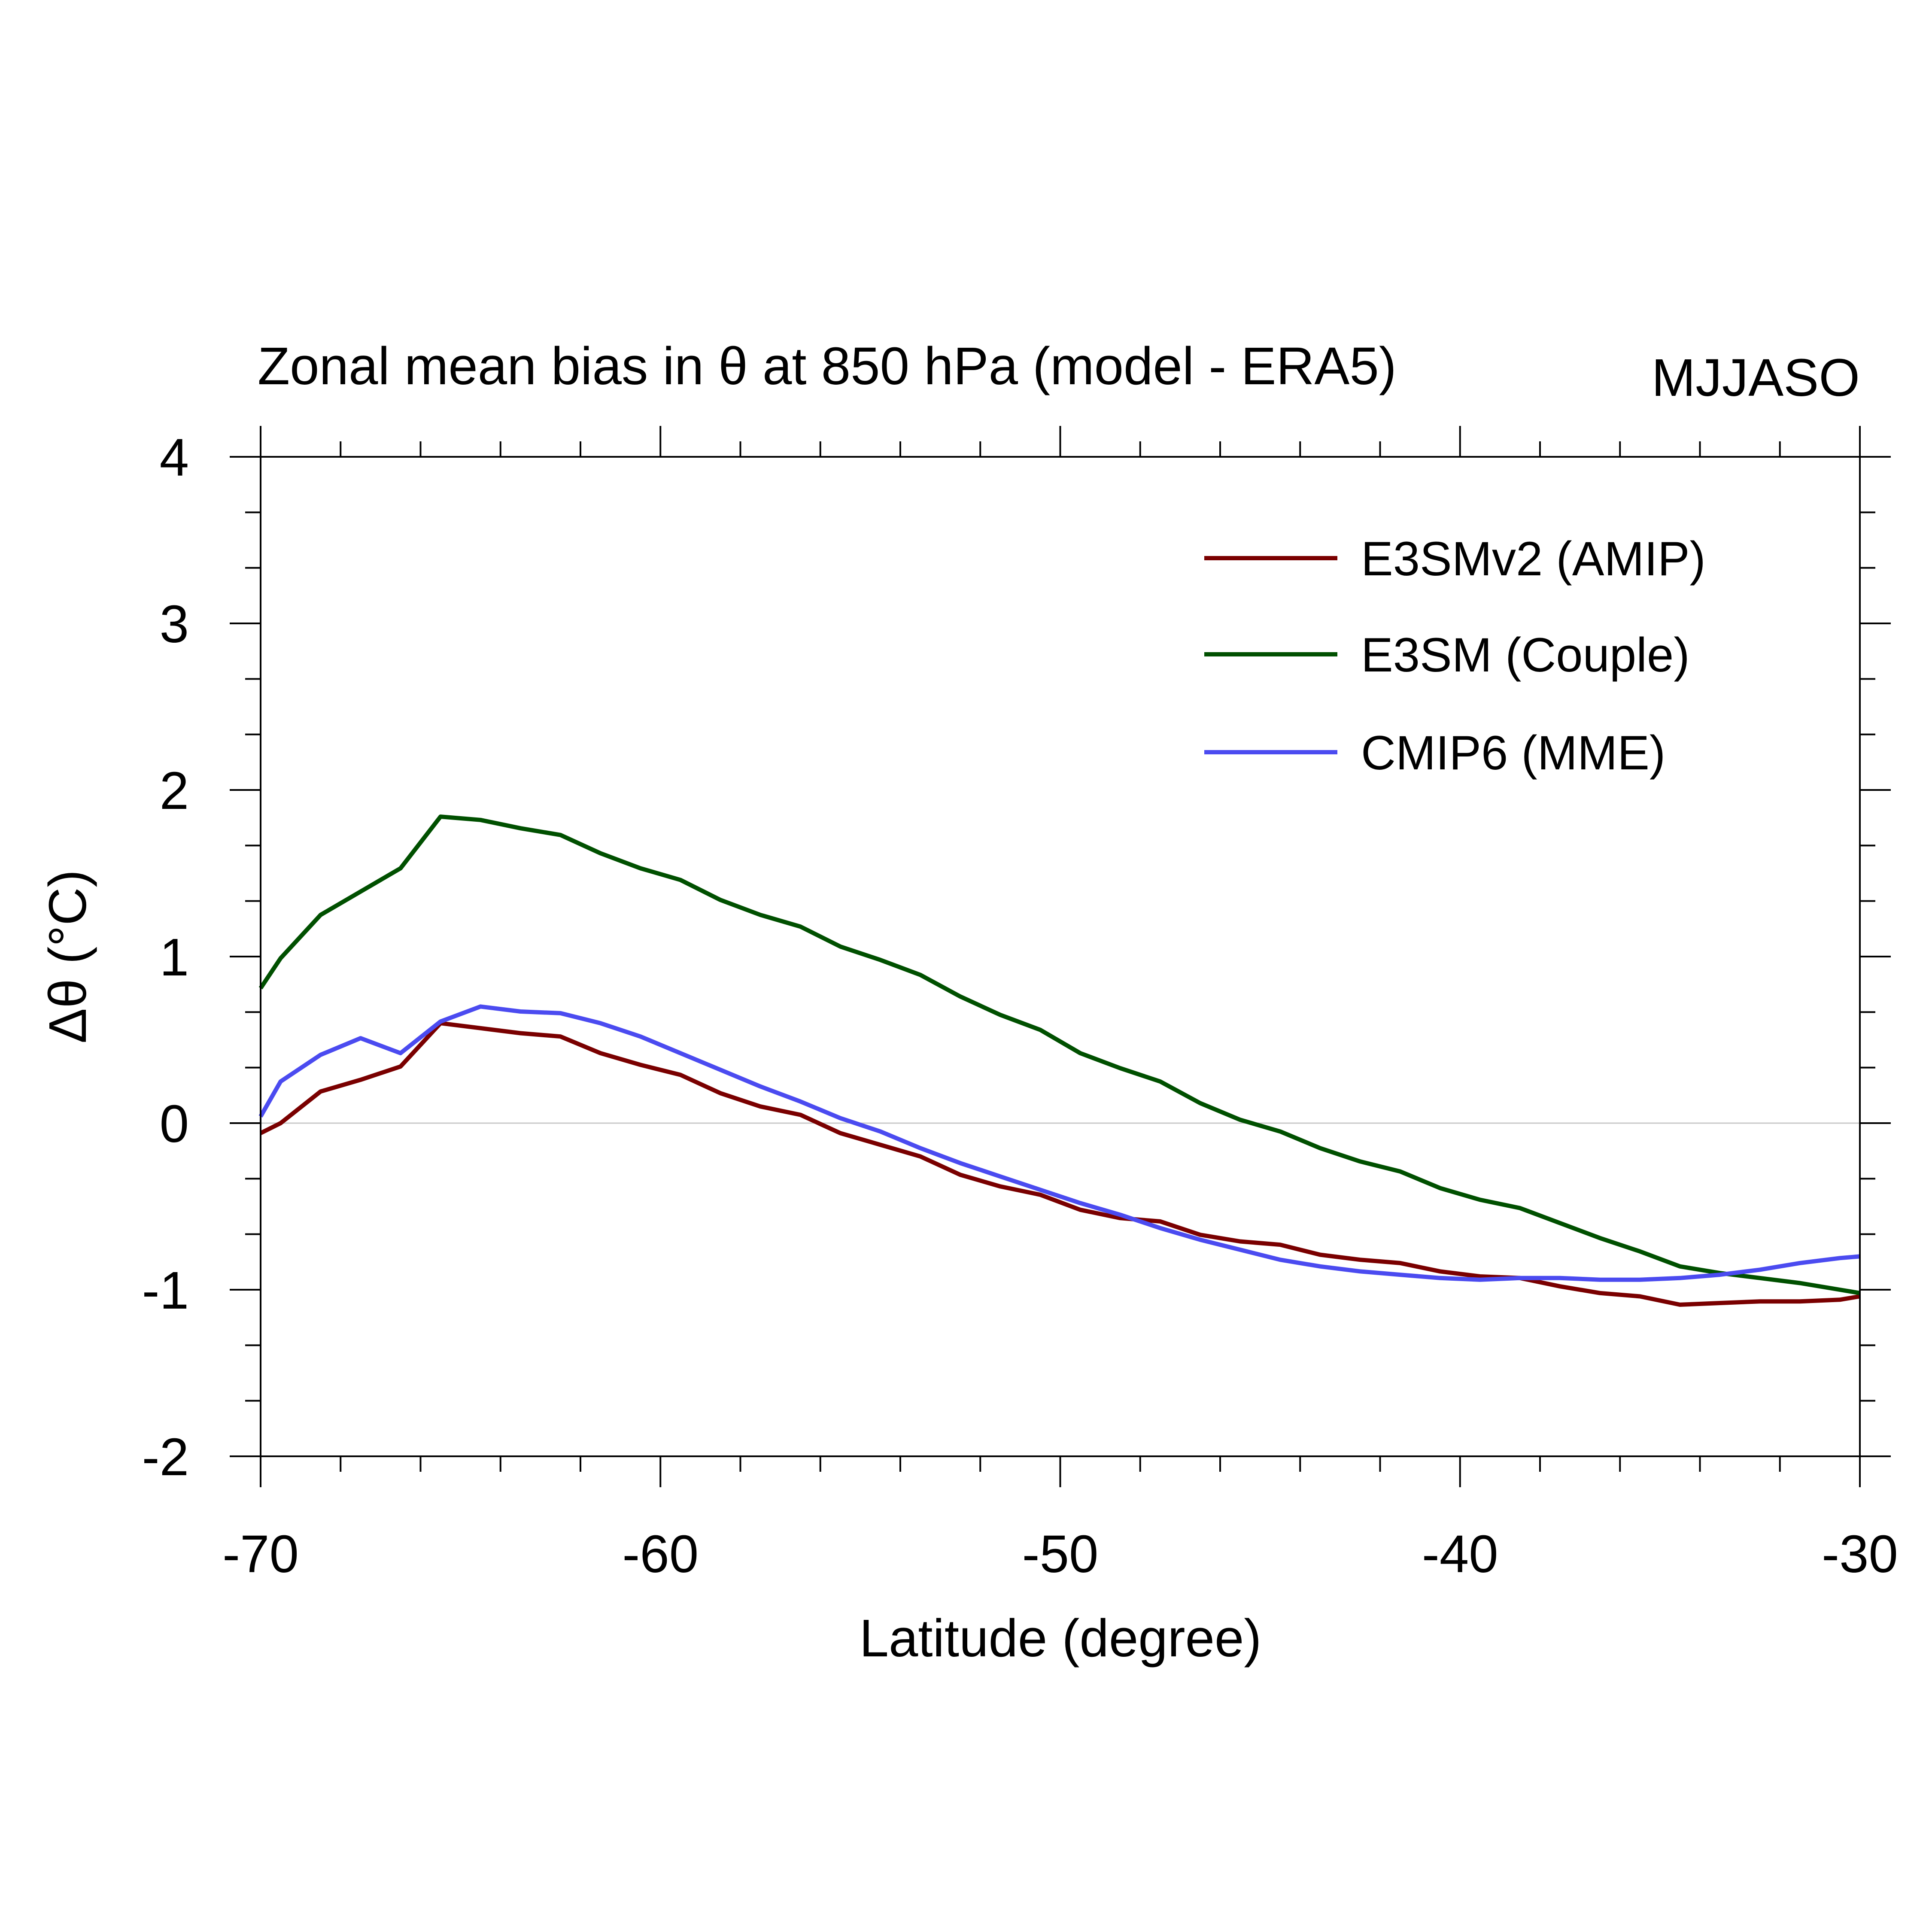 The height and width of the screenshot is (1932, 1932). What do you see at coordinates (1513, 753) in the screenshot?
I see `legend-label: CMIP6 (MME)` at bounding box center [1513, 753].